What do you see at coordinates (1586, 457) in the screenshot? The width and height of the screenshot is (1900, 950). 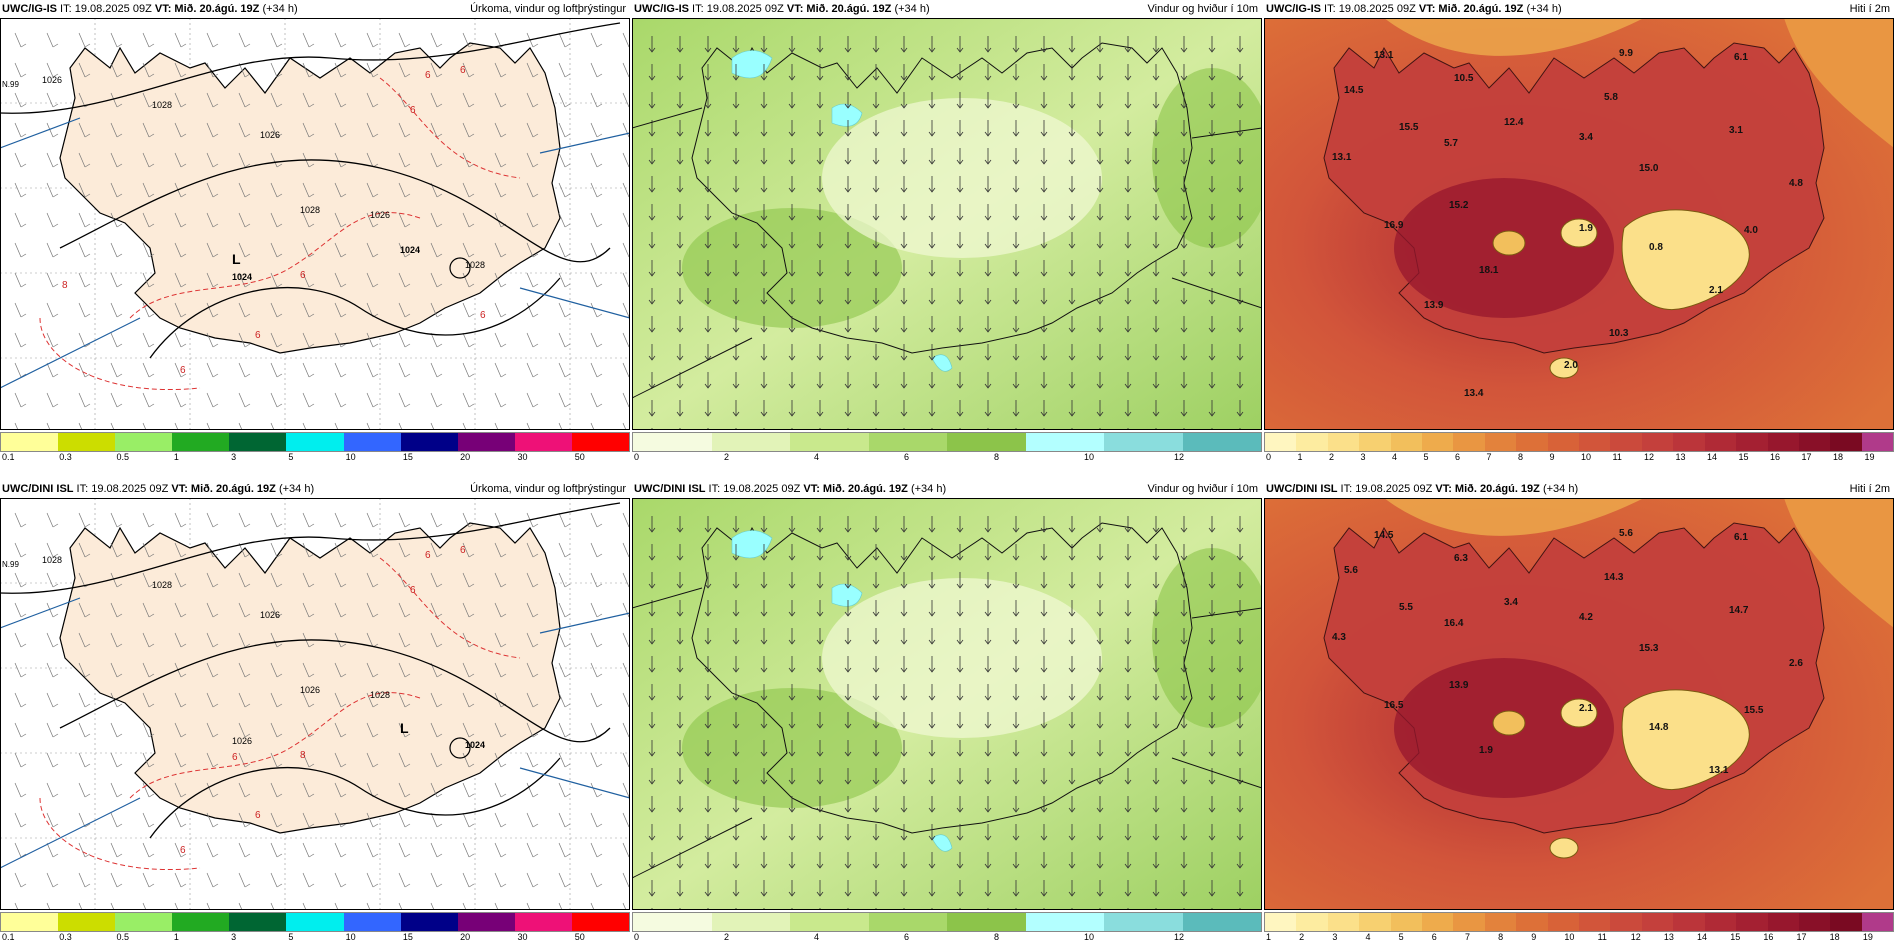 I see `scale-tick-label: 10` at bounding box center [1586, 457].